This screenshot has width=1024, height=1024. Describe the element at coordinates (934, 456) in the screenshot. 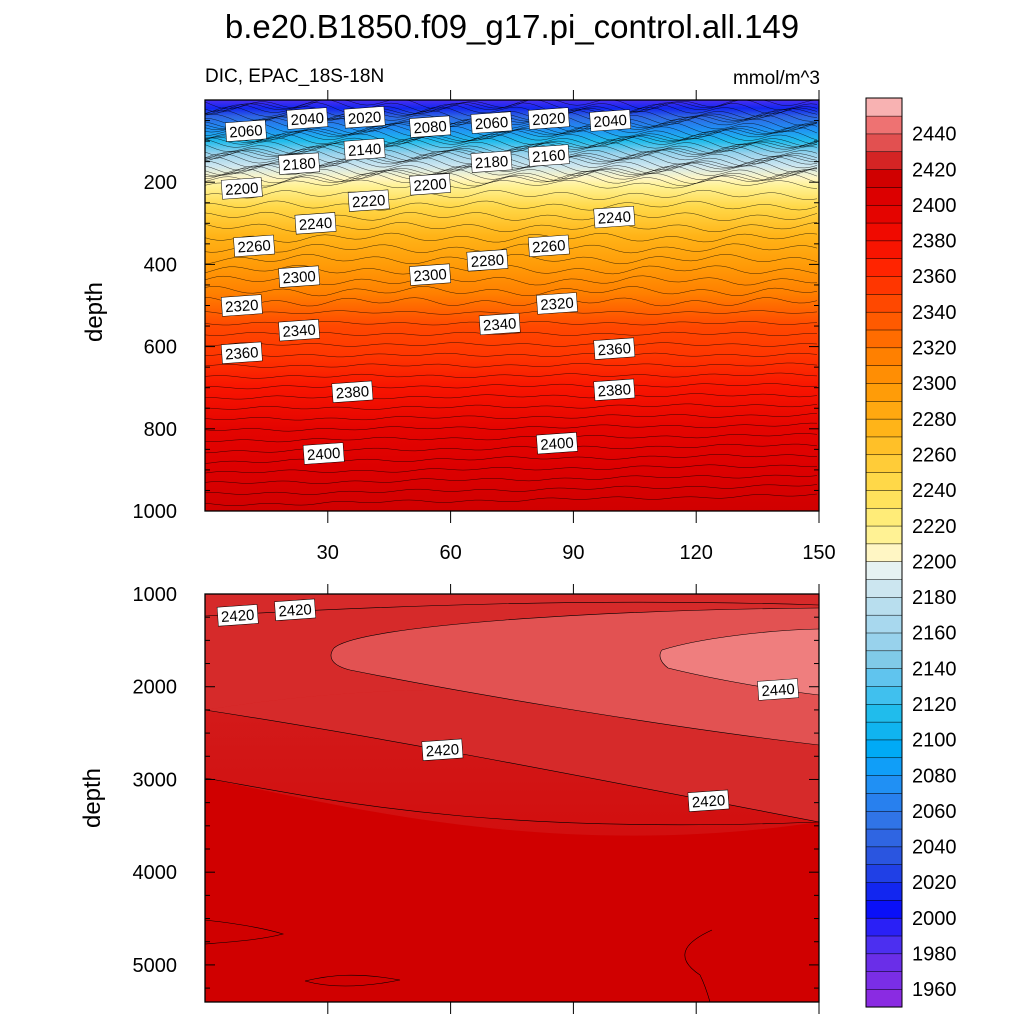

I see `colorbar-tick-label: 2260` at that location.